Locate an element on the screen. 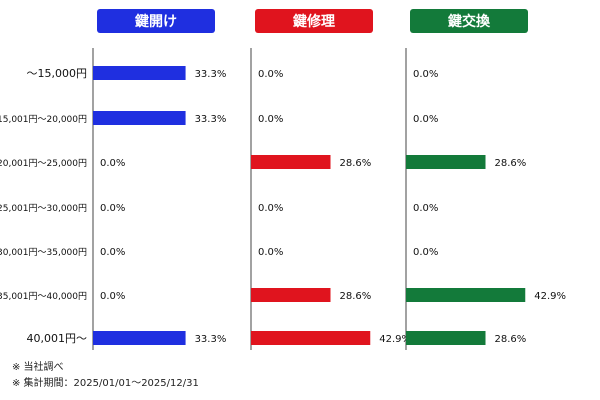 The image size is (600, 400). category-label: 20,001円〜25,000円 is located at coordinates (43, 163).